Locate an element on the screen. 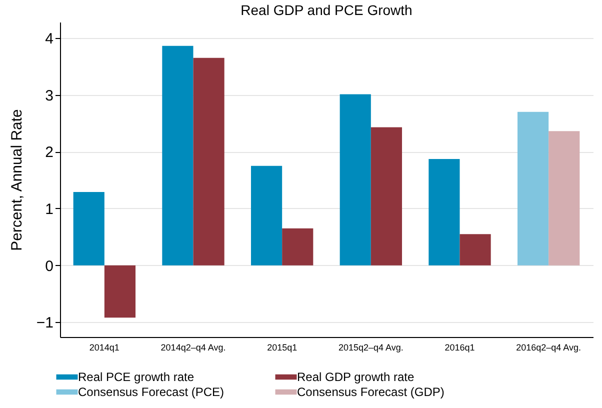  chart-title: Real GDP and PCE Growth is located at coordinates (326, 10).